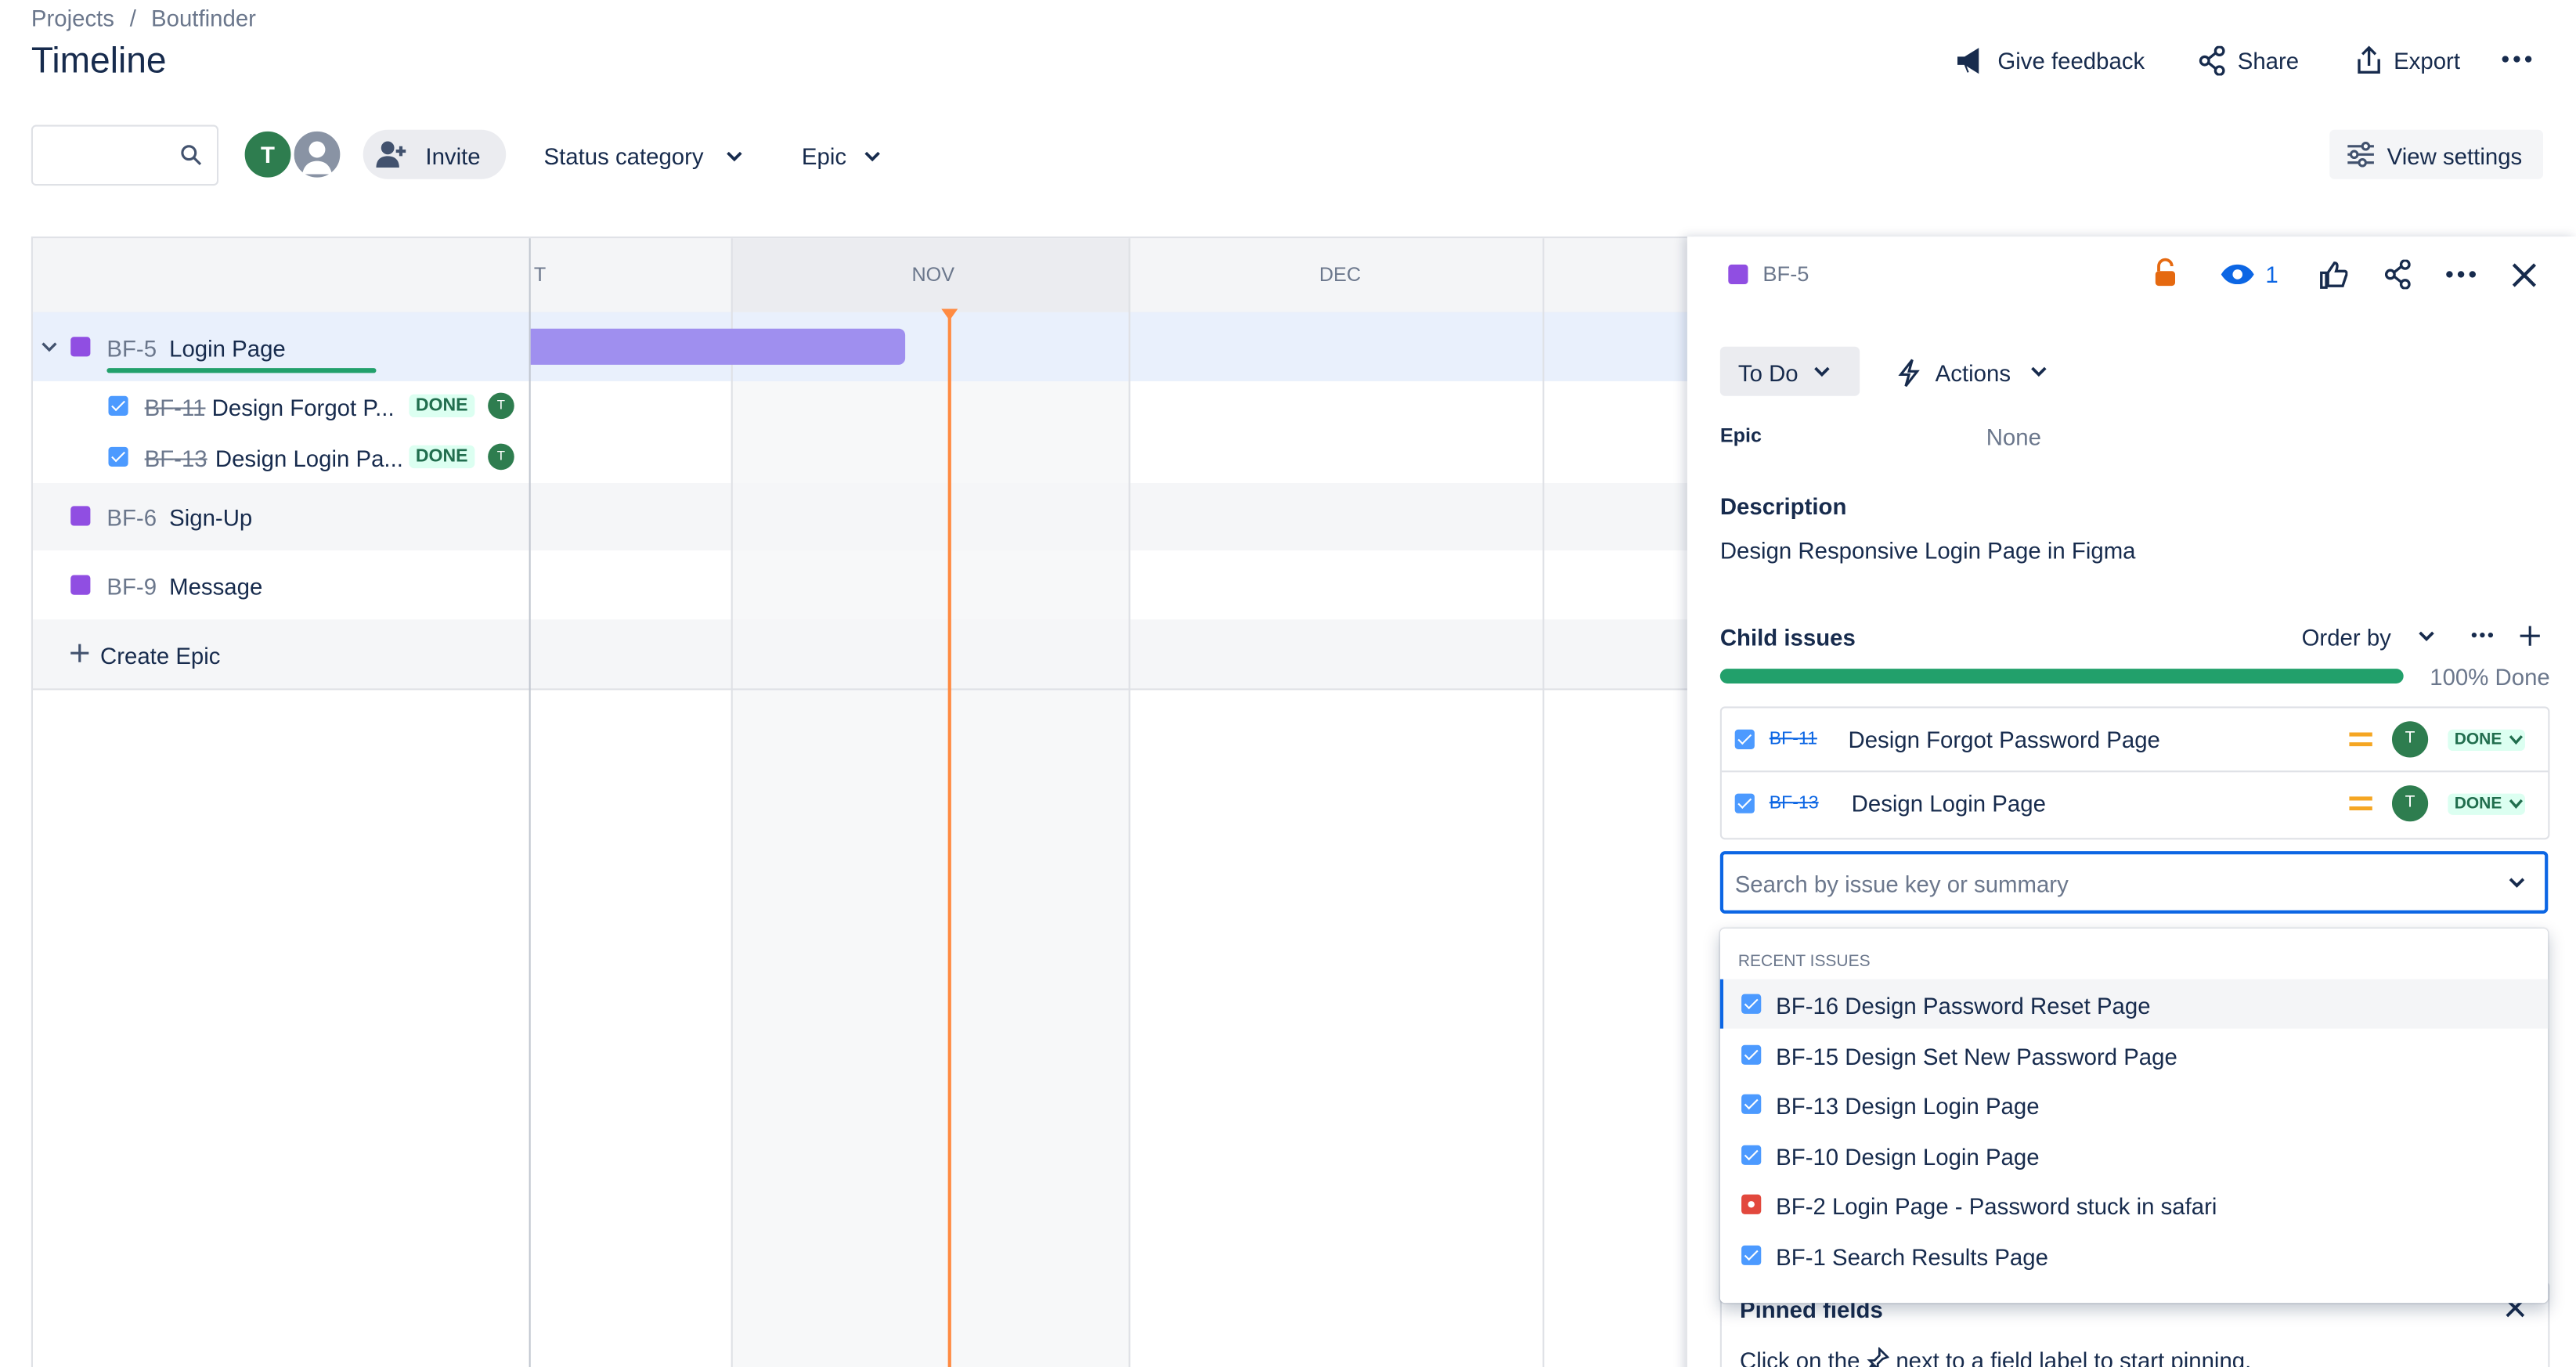  I want to click on watch-icon, so click(2238, 274).